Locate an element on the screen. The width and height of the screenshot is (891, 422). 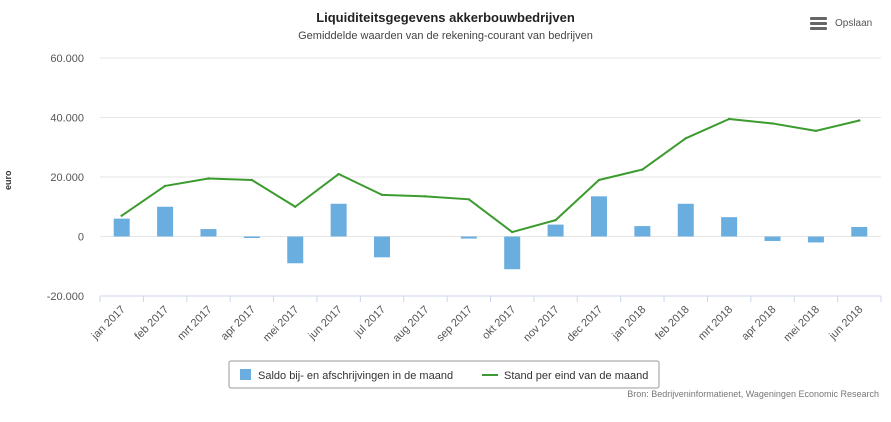
legend-label-line: Stand per eind van de maand is located at coordinates (576, 376).